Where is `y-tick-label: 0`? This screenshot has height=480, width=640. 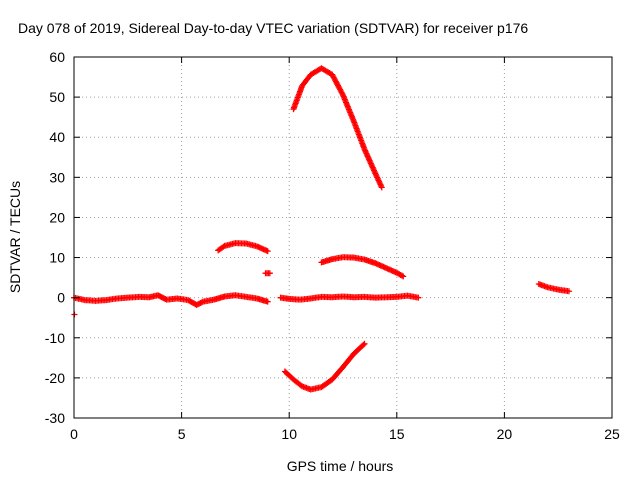
y-tick-label: 0 is located at coordinates (61, 298).